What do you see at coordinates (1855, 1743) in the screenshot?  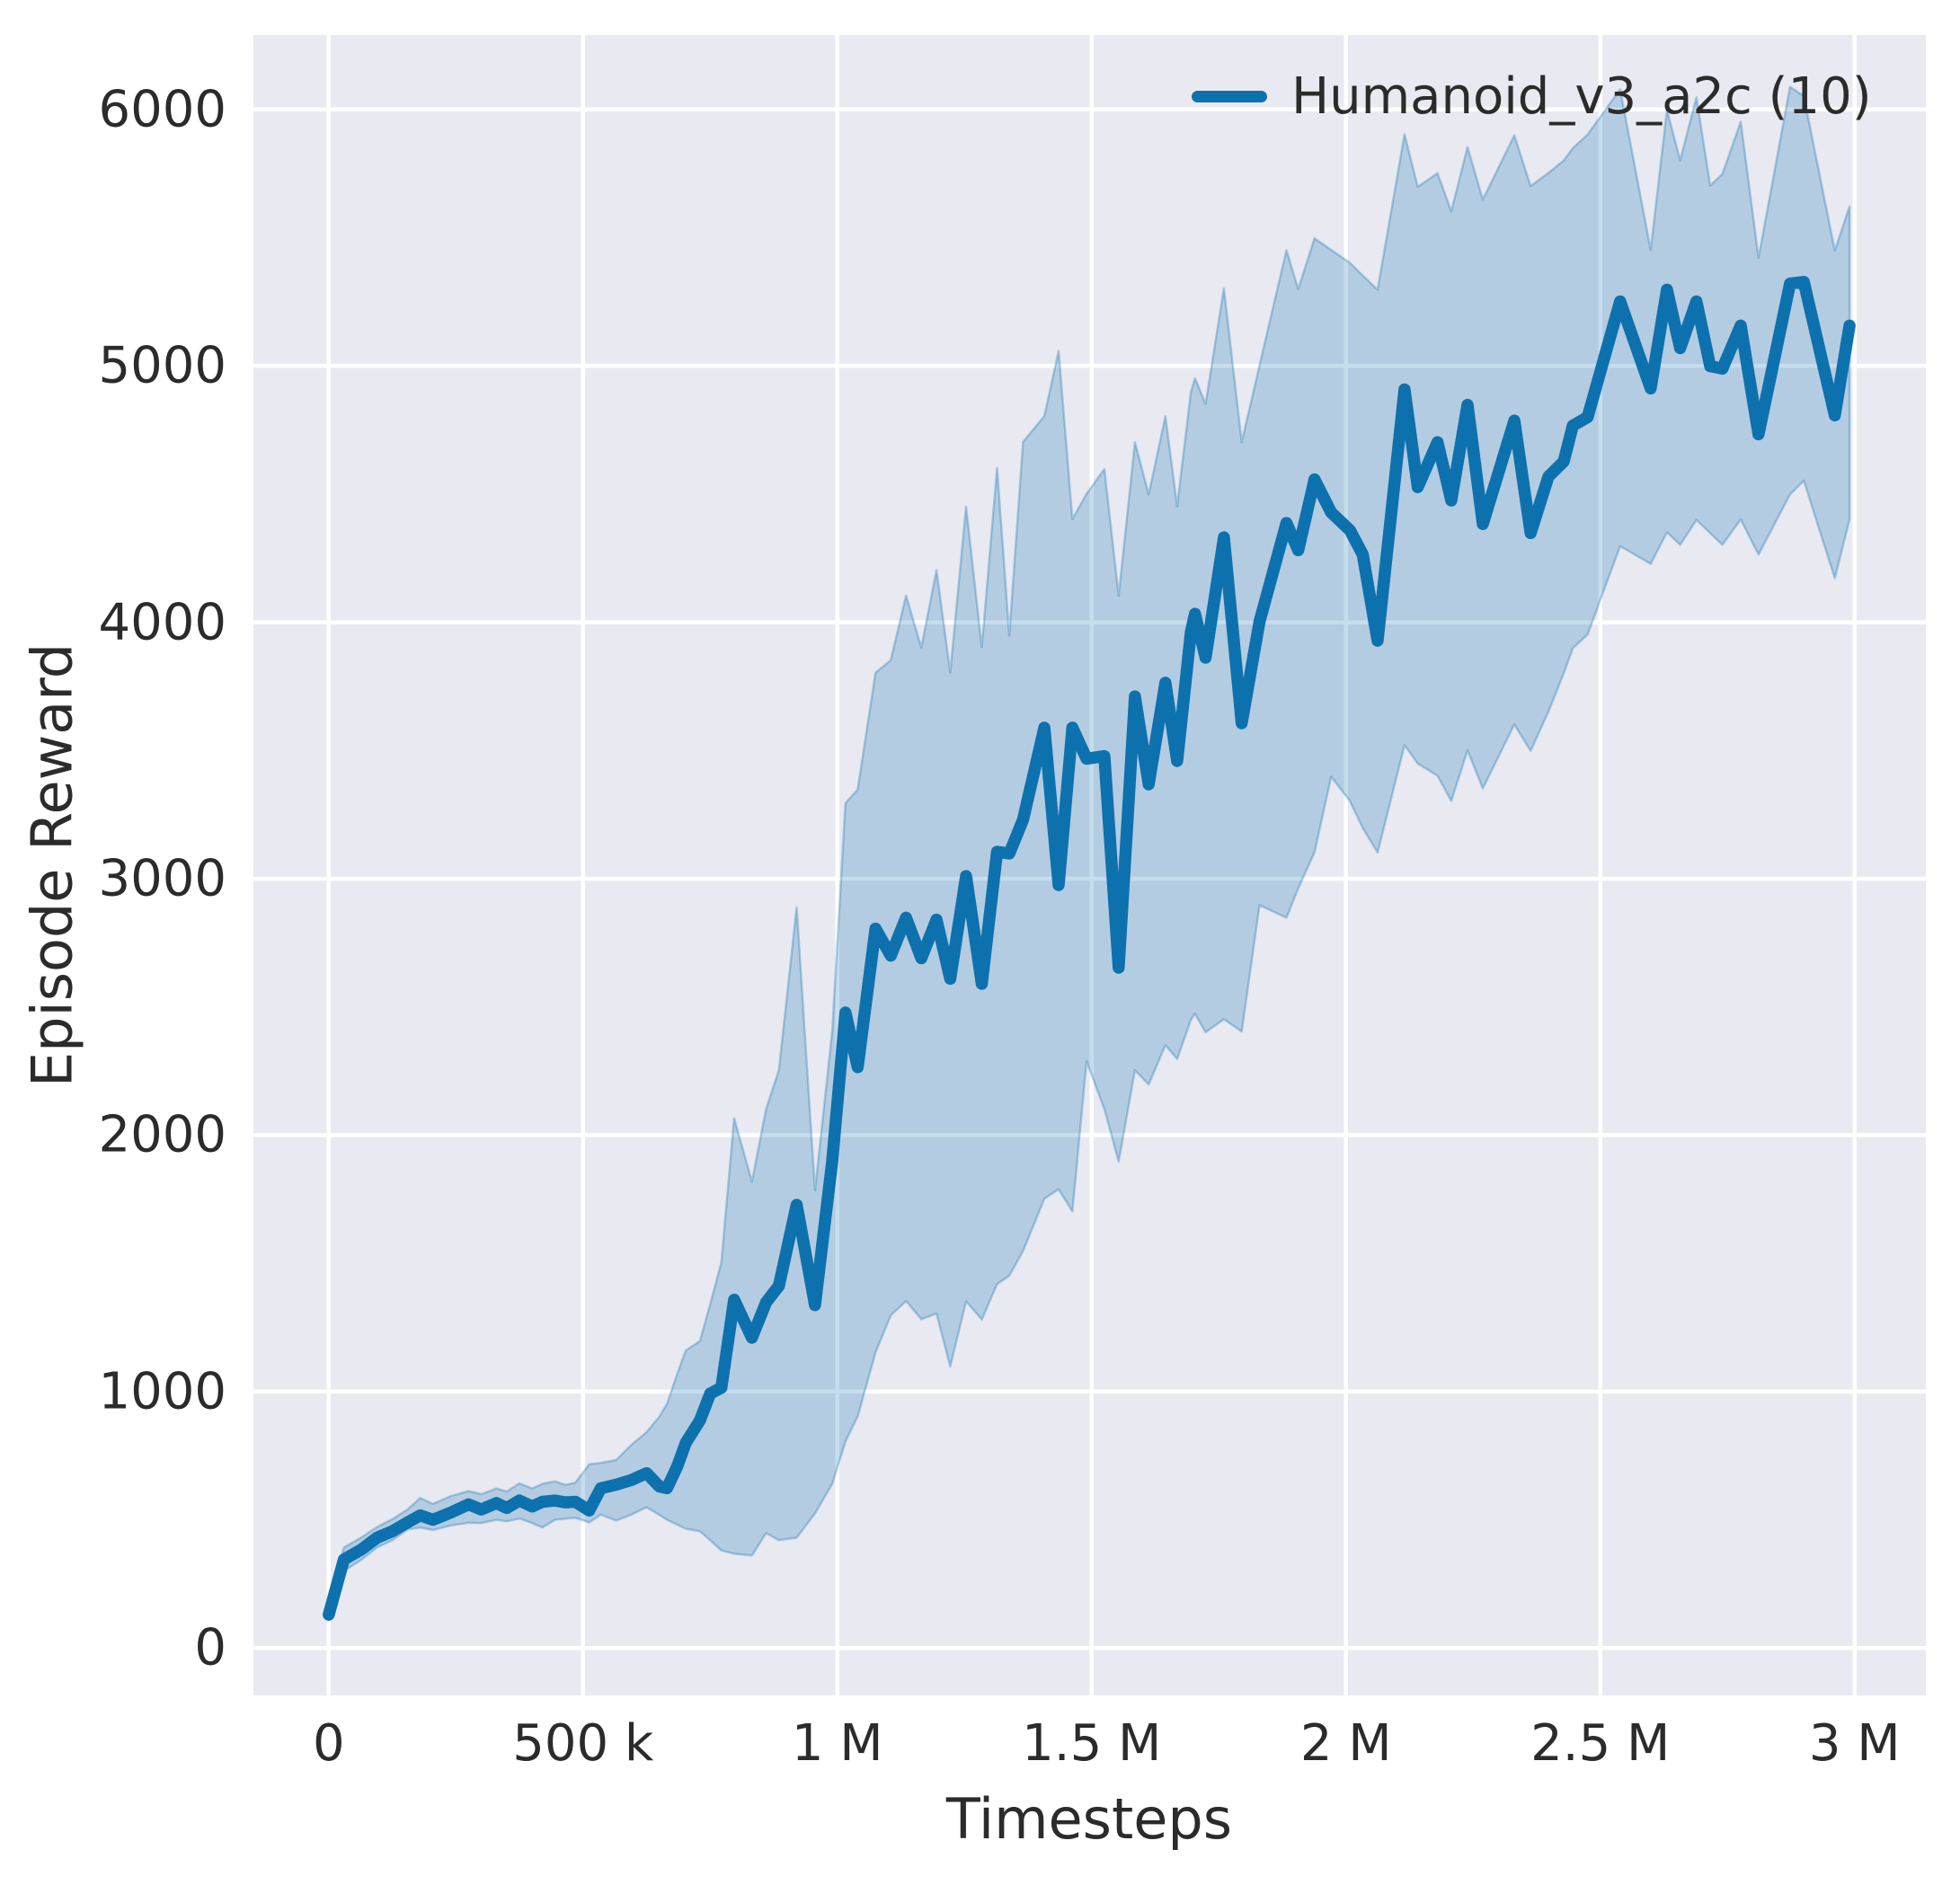 I see `x-tick-label: 3 M` at bounding box center [1855, 1743].